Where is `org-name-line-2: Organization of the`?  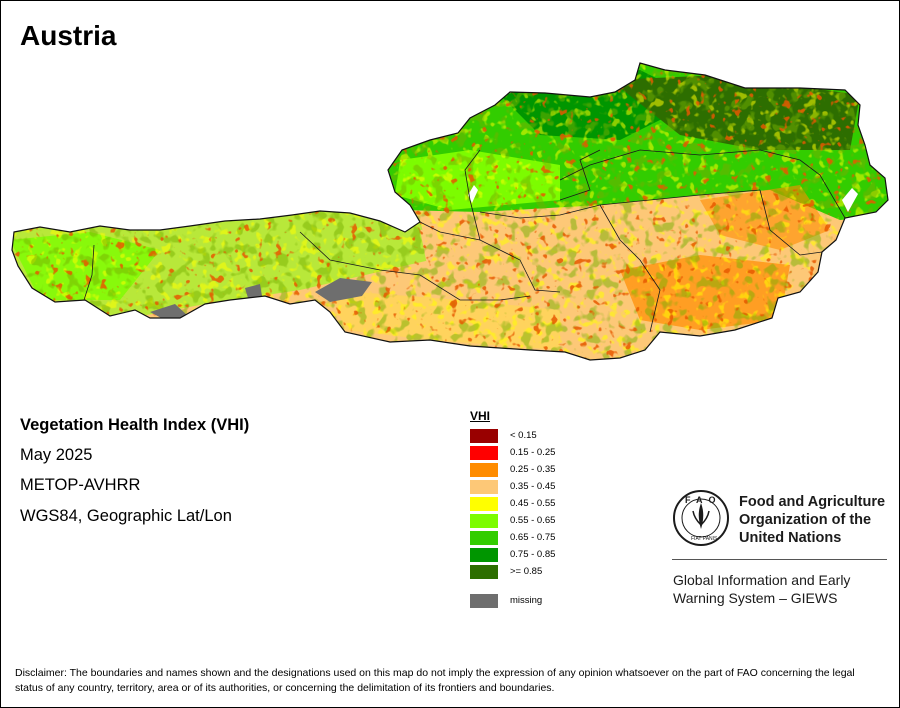
org-name-line-2: Organization of the is located at coordinates (805, 520).